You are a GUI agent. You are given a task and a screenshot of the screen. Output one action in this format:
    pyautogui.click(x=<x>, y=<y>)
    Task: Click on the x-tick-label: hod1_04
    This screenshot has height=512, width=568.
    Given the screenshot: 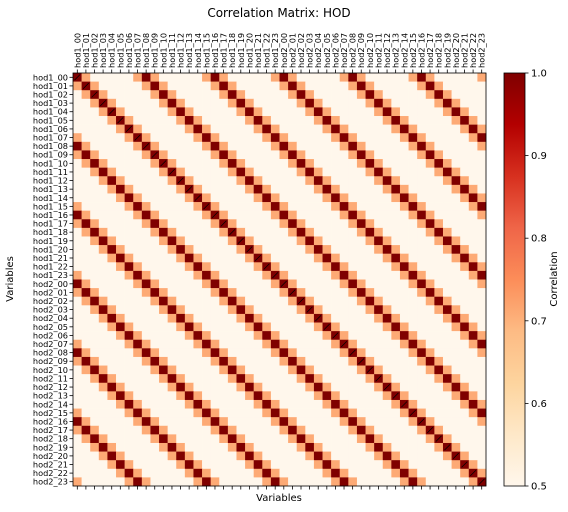 What is the action you would take?
    pyautogui.click(x=112, y=50)
    